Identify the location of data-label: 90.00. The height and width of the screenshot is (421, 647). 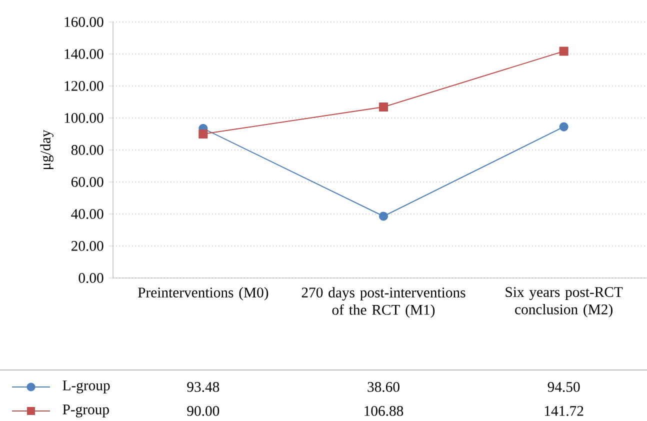
(203, 411).